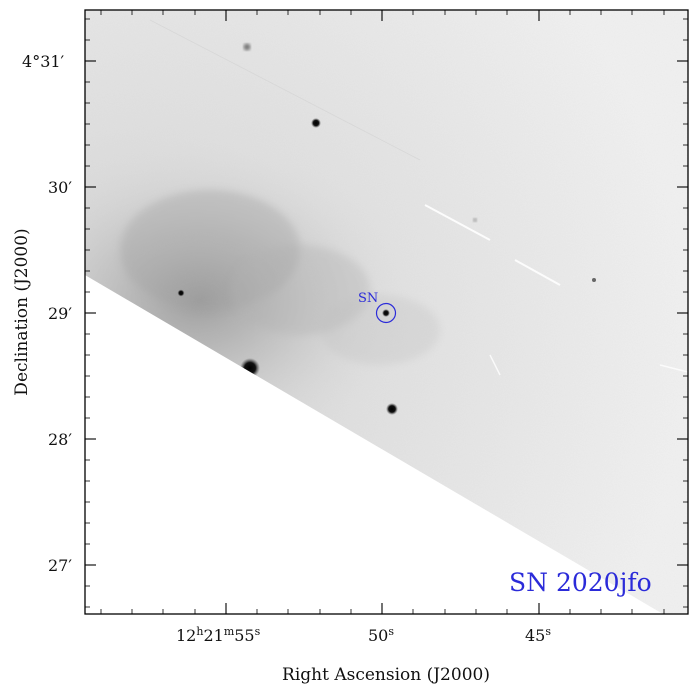 The image size is (700, 699). I want to click on y-axis-title: Declination (J2000), so click(22, 311).